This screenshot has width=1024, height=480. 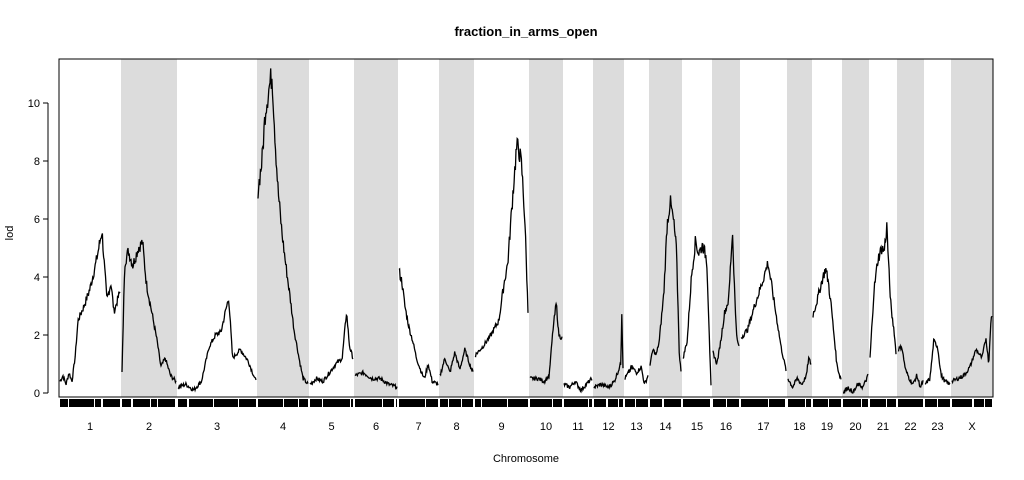 What do you see at coordinates (38, 249) in the screenshot?
I see `y-axis: 0 2 4 6 8 10` at bounding box center [38, 249].